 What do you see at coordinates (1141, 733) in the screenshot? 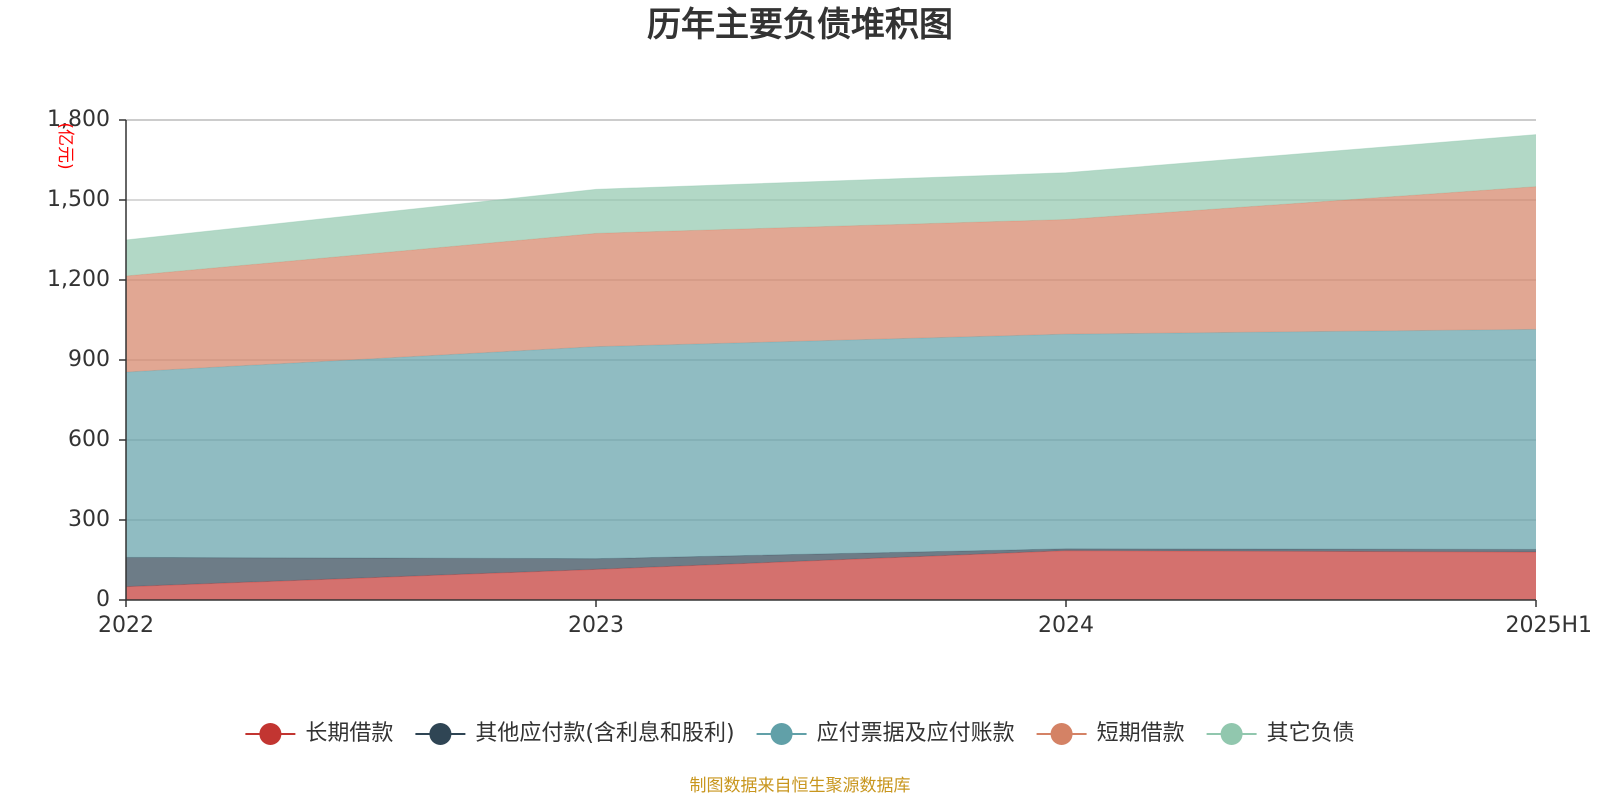
I see `legend-label-3: 短期借款` at bounding box center [1141, 733].